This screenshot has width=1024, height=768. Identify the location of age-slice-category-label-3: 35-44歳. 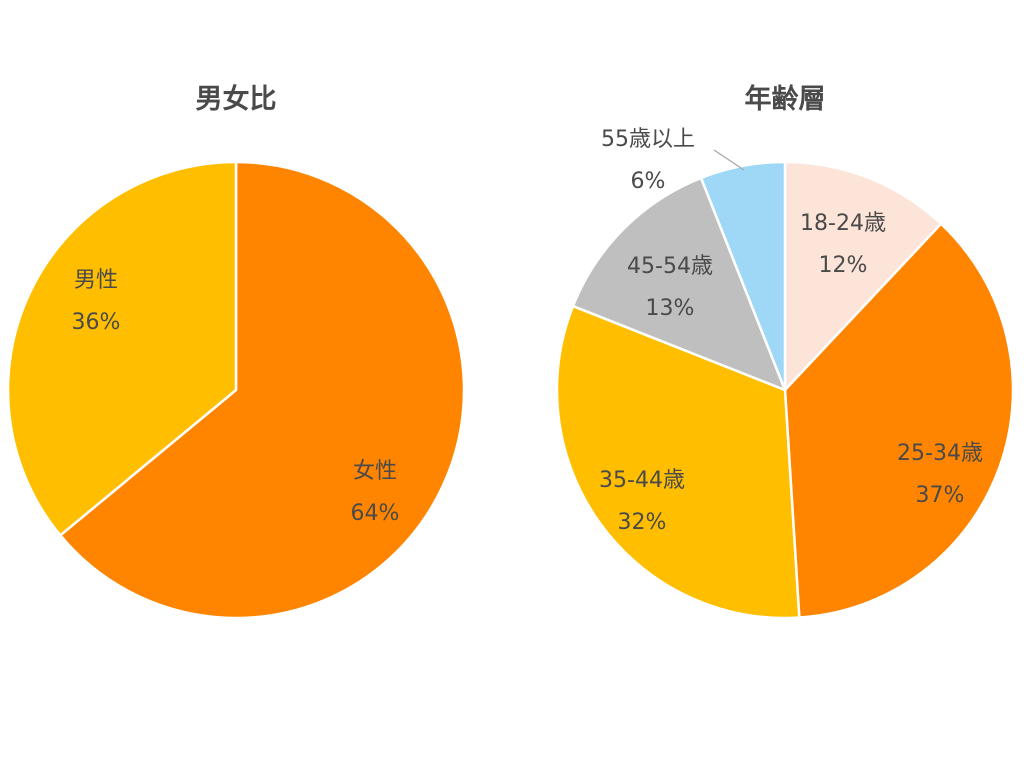
(642, 480).